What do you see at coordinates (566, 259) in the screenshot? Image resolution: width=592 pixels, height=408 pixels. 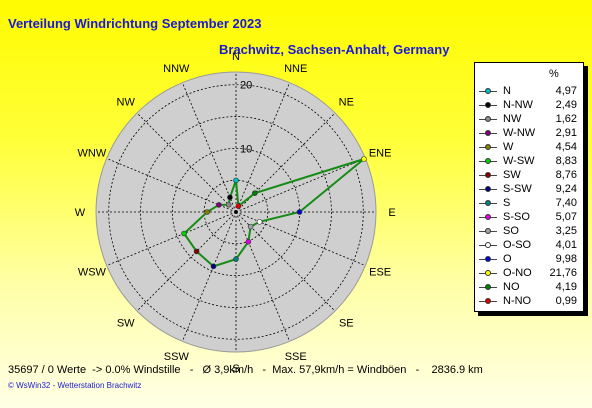 I see `legend-value: 9,98` at bounding box center [566, 259].